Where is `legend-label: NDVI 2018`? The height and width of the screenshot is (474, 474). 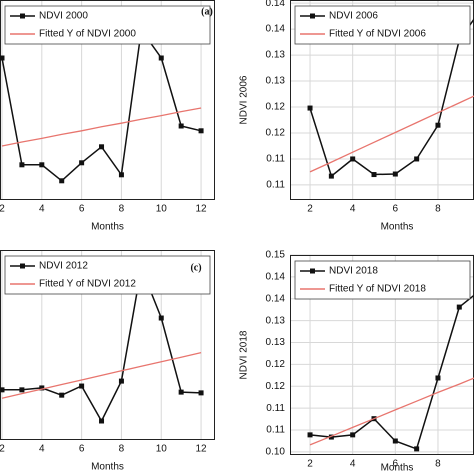 legend-label: NDVI 2018 is located at coordinates (353, 271).